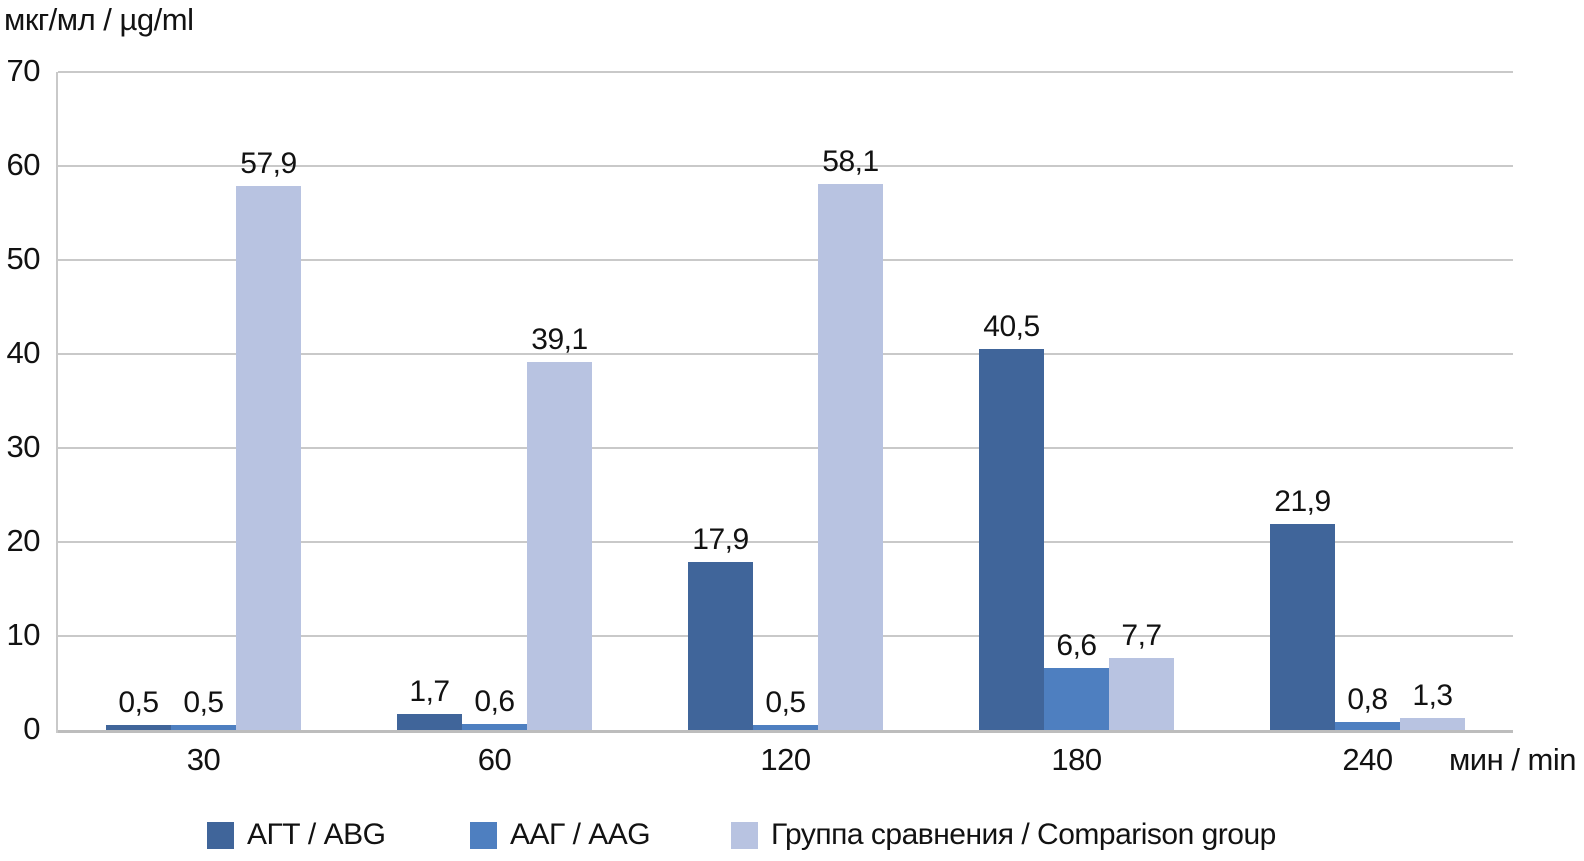  I want to click on legend-item-1: АГТ / ABG, so click(296, 835).